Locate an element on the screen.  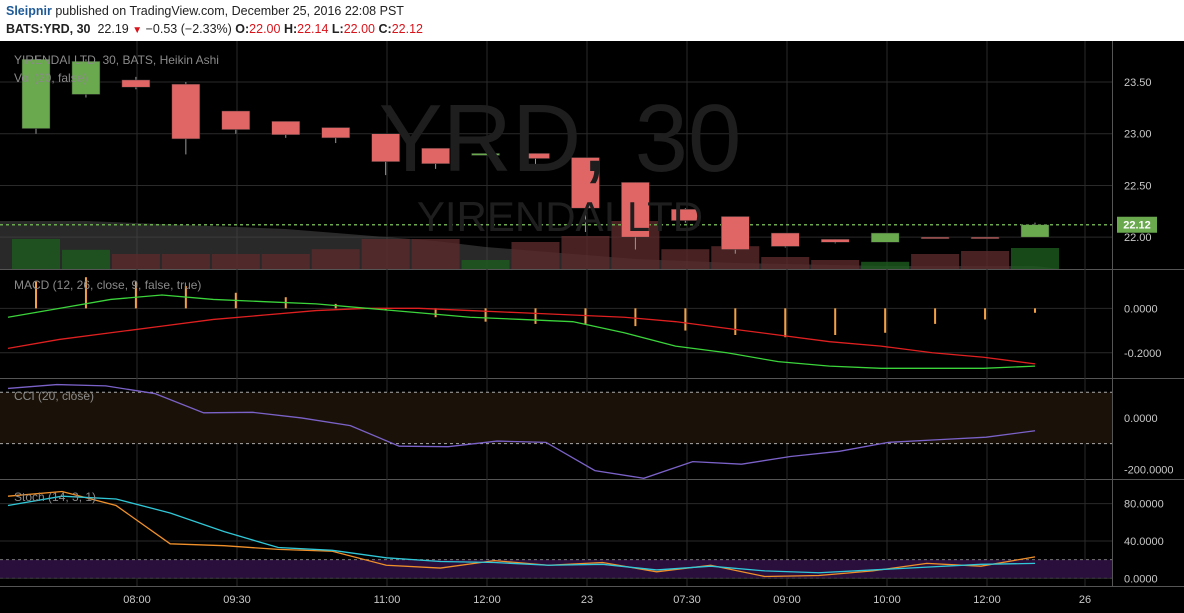
stoch-k-line is located at coordinates (521, 534).